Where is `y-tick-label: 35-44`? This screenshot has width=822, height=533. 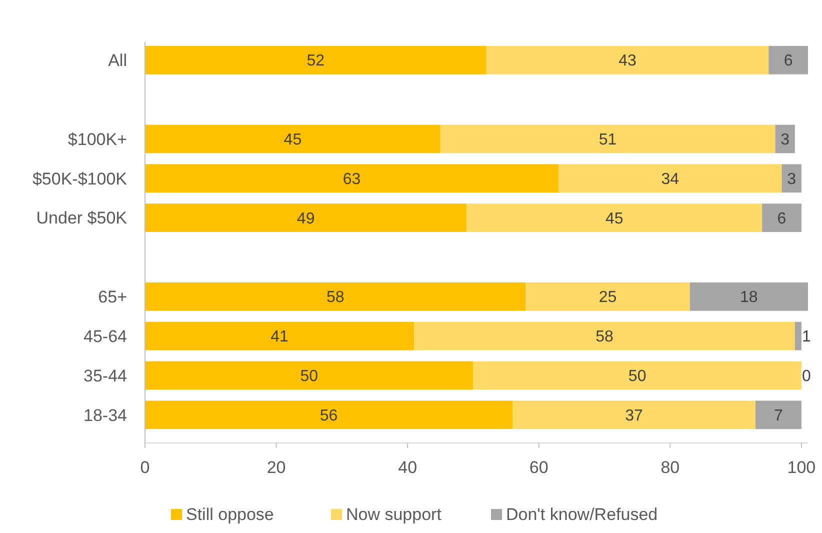
y-tick-label: 35-44 is located at coordinates (105, 376).